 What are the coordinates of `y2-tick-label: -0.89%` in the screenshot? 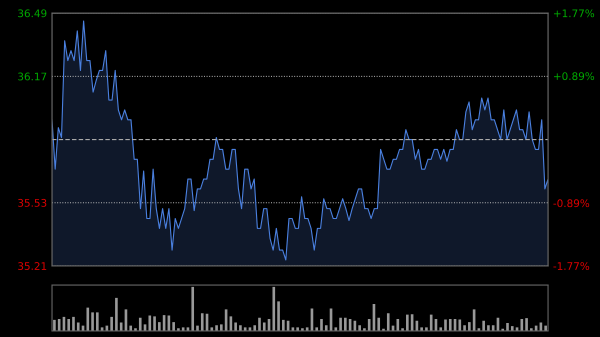 It's located at (571, 203).